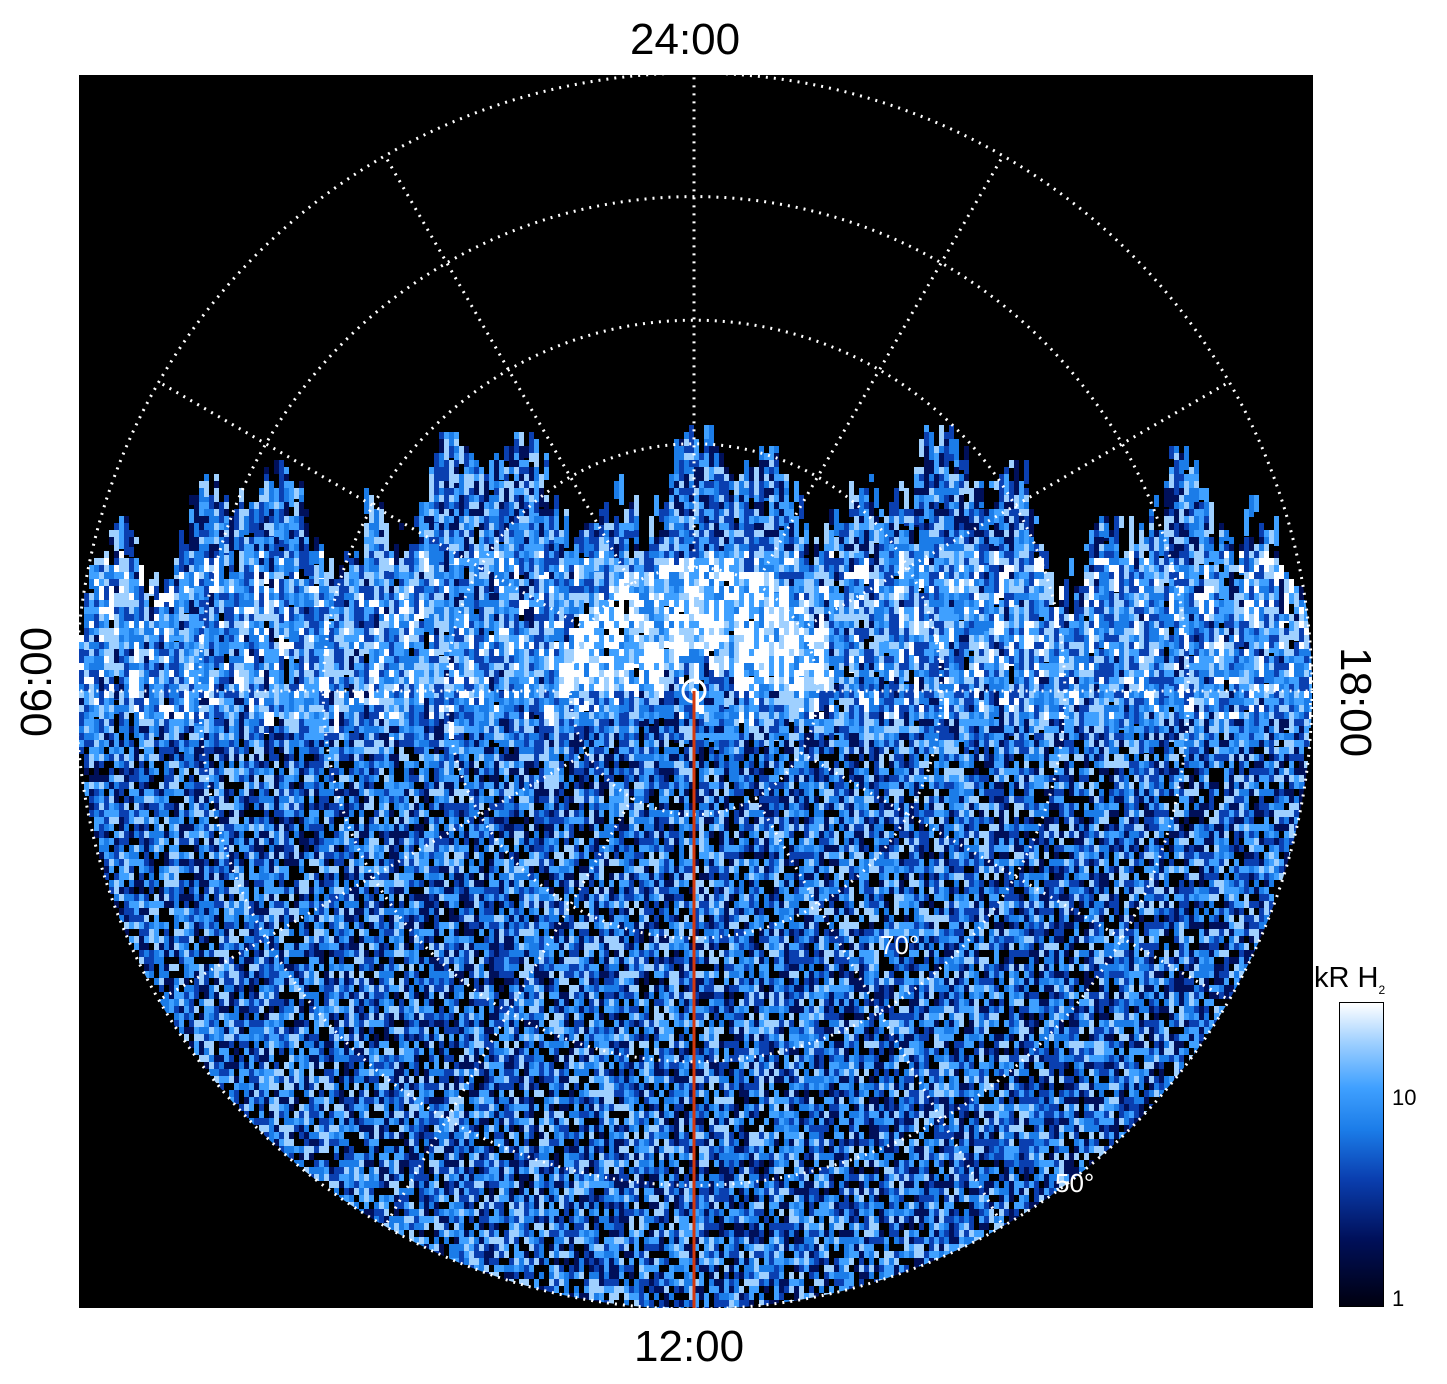 The height and width of the screenshot is (1384, 1447). I want to click on colorbar-tick-1: 1, so click(1398, 1299).